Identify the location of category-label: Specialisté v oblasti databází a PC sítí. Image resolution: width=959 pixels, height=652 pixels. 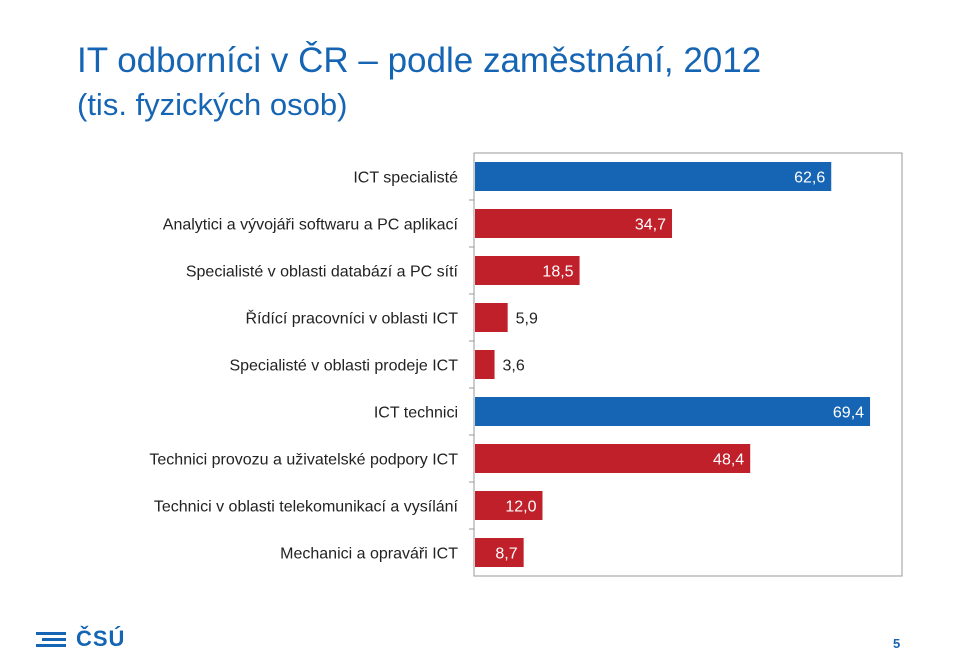
(322, 272).